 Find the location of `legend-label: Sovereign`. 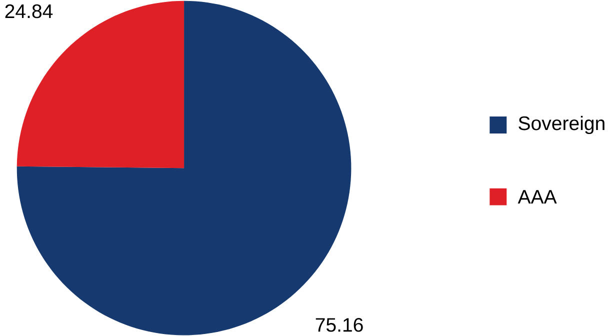

legend-label: Sovereign is located at coordinates (561, 125).